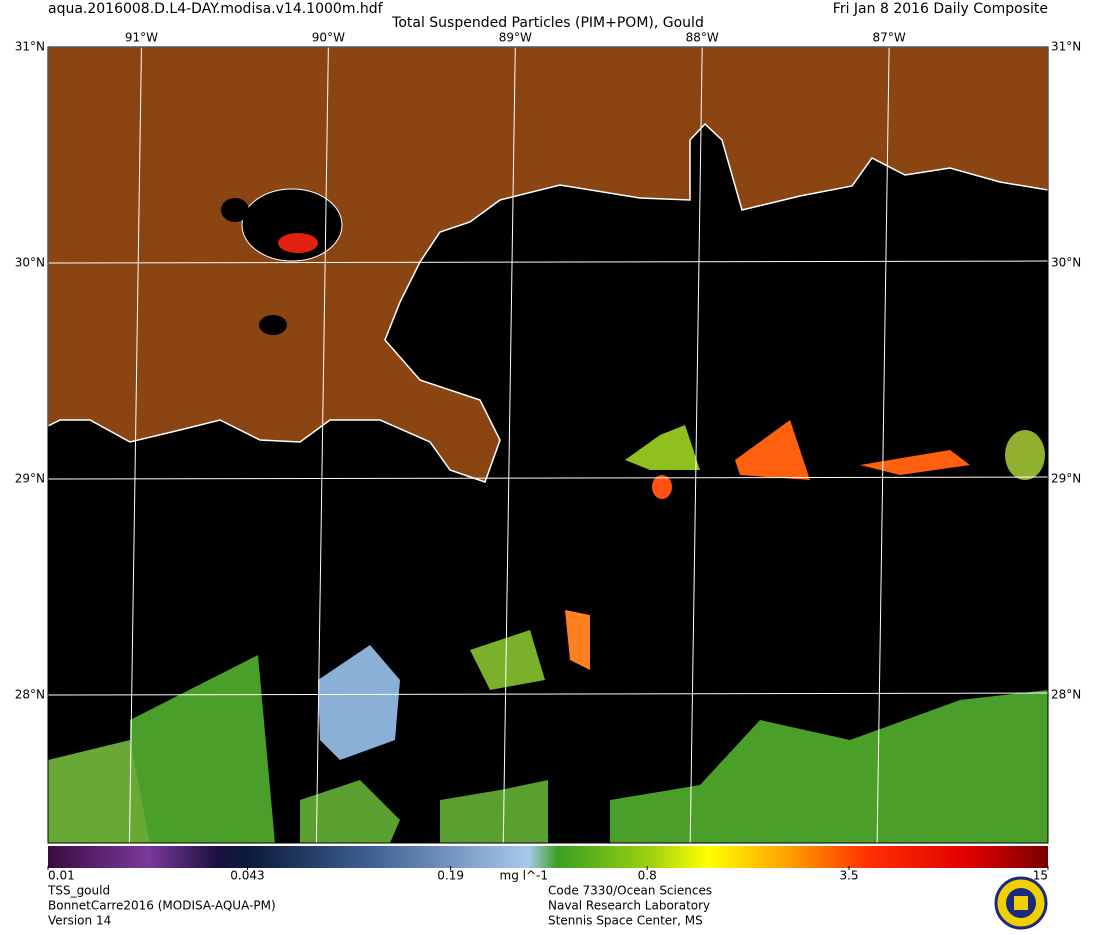 The image size is (1096, 935). Describe the element at coordinates (524, 876) in the screenshot. I see `colorbar-unit: mg l^-1` at that location.